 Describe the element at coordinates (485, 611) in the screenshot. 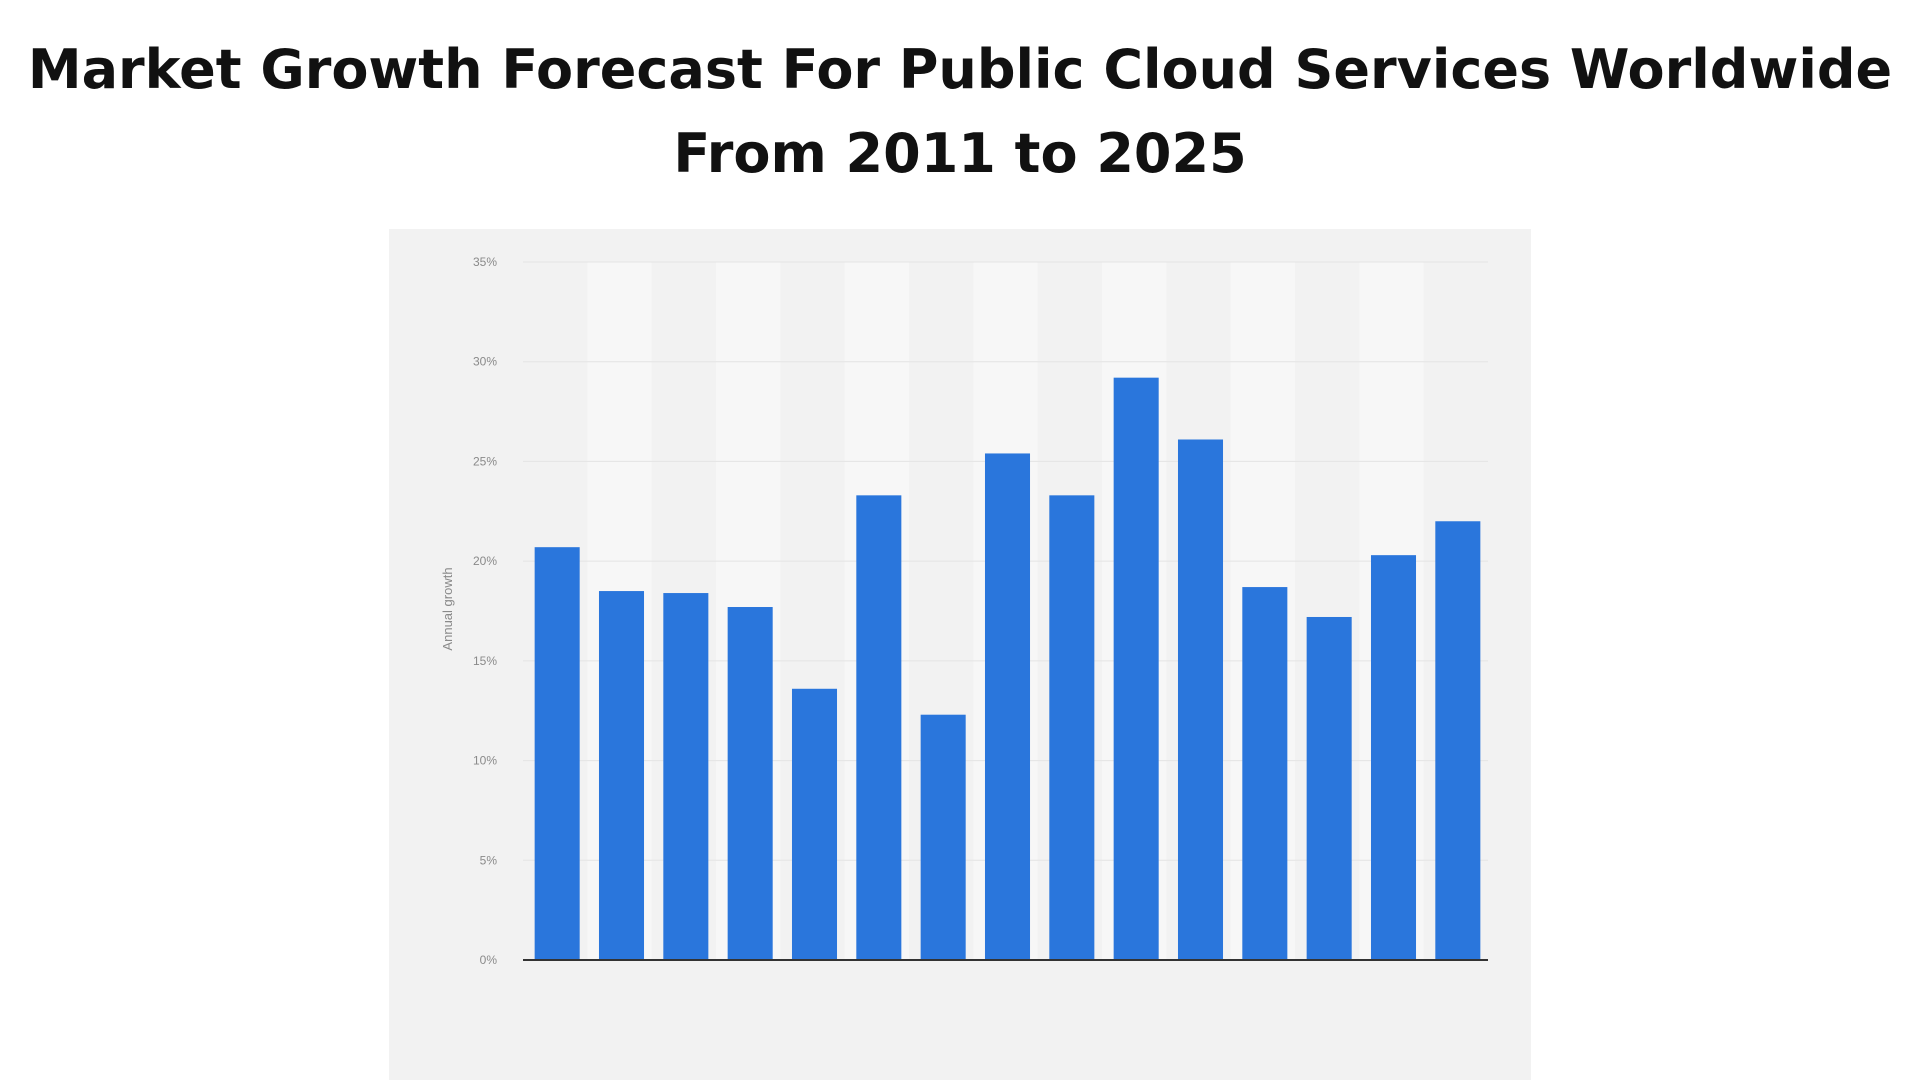

I see `y-tick-labels: 0% 5% 10% 15% 20% 25% 30% 35%` at that location.